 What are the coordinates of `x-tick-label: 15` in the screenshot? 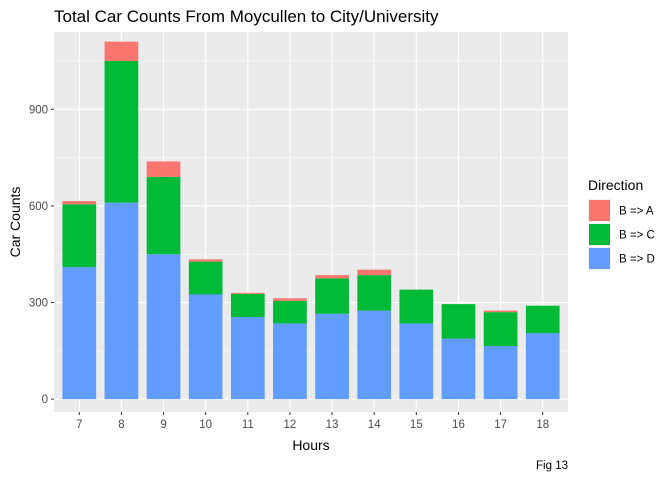 It's located at (416, 425).